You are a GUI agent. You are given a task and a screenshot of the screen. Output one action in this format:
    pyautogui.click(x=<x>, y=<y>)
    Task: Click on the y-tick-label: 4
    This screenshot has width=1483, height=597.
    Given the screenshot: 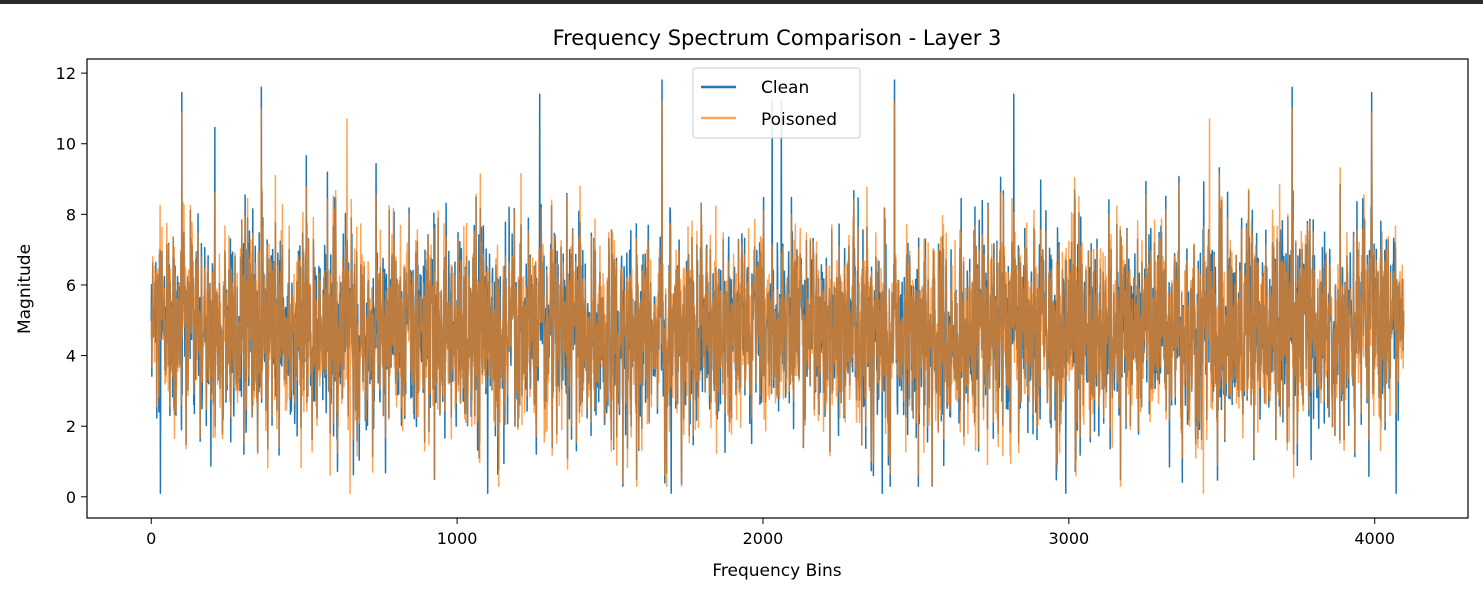 What is the action you would take?
    pyautogui.click(x=71, y=356)
    